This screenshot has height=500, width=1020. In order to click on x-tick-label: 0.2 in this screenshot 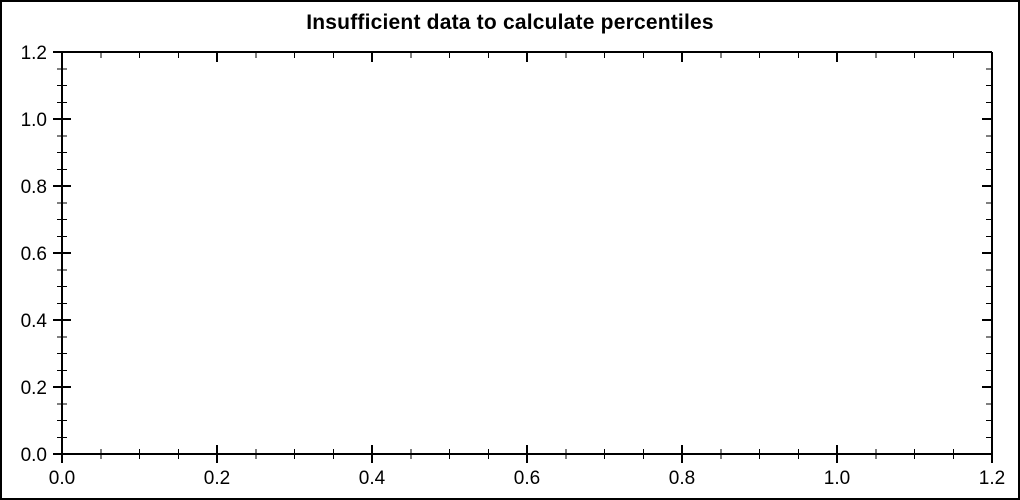, I will do `click(217, 478)`.